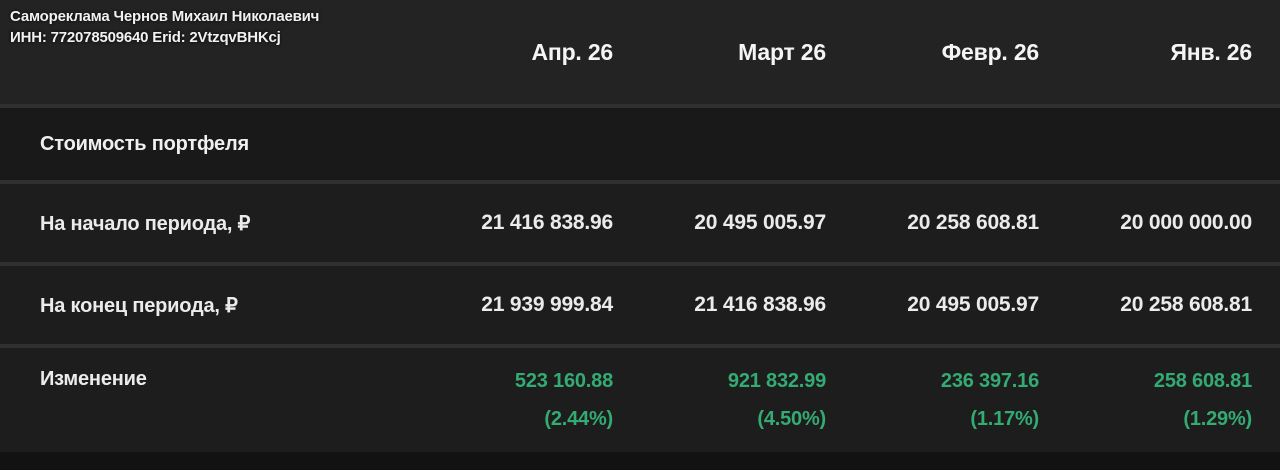 This screenshot has height=470, width=1280. What do you see at coordinates (547, 222) in the screenshot?
I see `value-period-start-apr: 21 416 838.96` at bounding box center [547, 222].